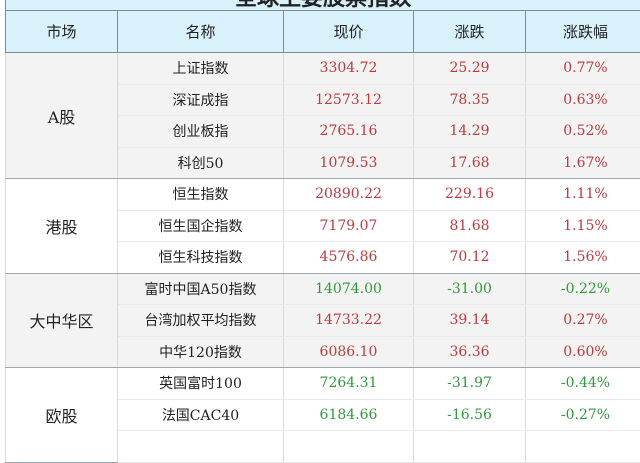 The image size is (640, 463). Describe the element at coordinates (470, 352) in the screenshot. I see `change-cell: 36.36` at that location.